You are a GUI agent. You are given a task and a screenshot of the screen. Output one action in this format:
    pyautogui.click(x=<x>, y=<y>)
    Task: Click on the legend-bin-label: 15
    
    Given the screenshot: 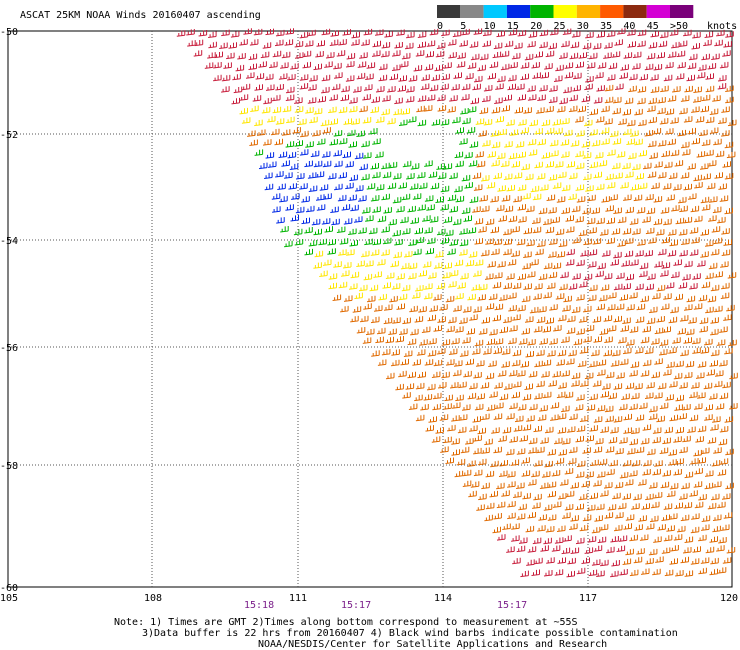 What is the action you would take?
    pyautogui.click(x=513, y=26)
    